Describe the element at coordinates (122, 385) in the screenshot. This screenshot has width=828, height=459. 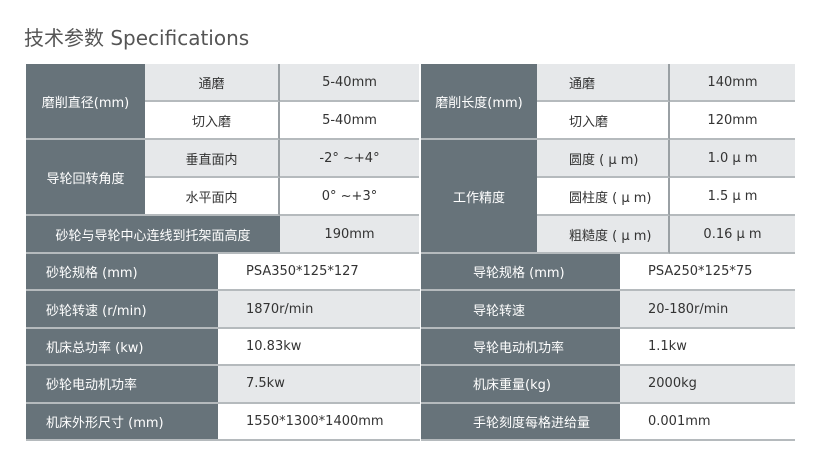
I see `bottom-left-label: 砂轮电动机功率` at that location.